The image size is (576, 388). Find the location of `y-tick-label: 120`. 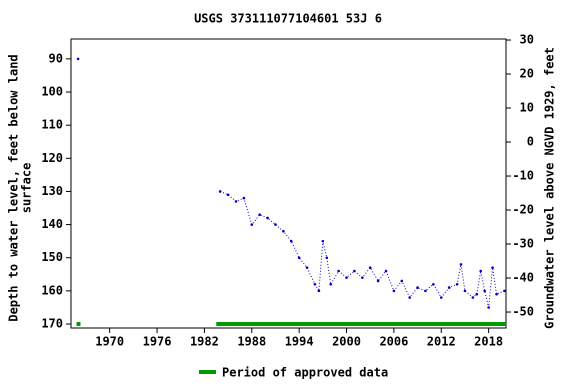

y-tick-label: 120 is located at coordinates (52, 158).